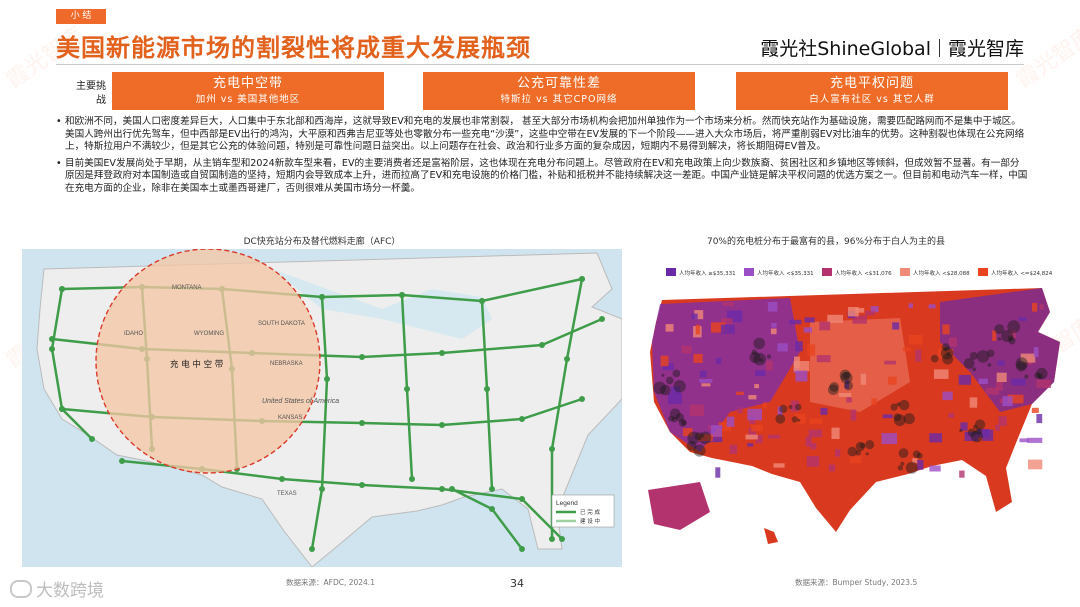 This screenshot has width=1080, height=607. Describe the element at coordinates (785, 273) in the screenshot. I see `legend-label: 人均年收入 <$35,331` at that location.